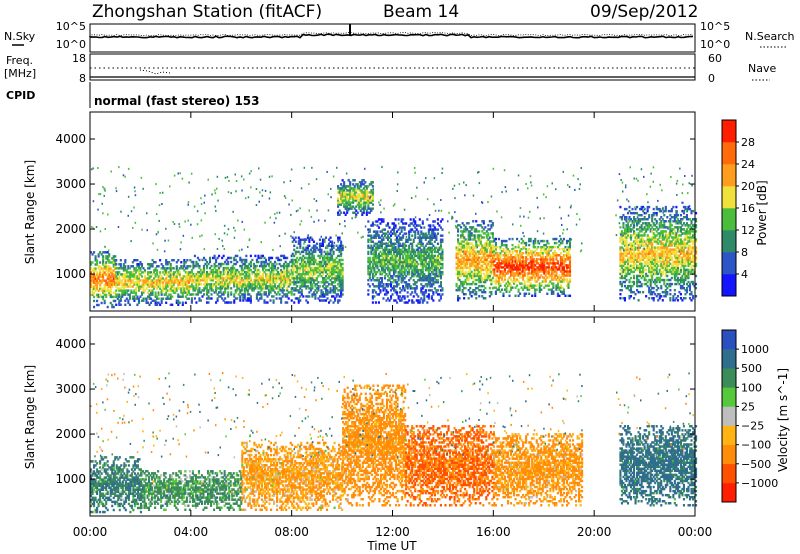  I want to click on nsky-line, so click(391, 36).